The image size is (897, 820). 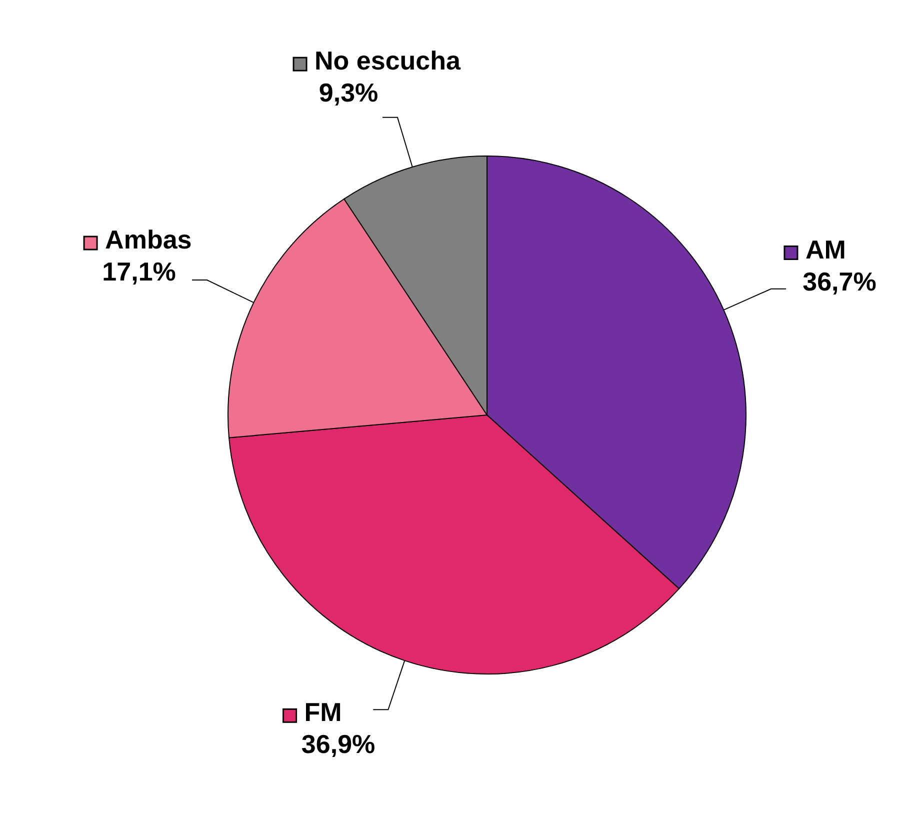 I want to click on legend-label: FM, so click(x=323, y=712).